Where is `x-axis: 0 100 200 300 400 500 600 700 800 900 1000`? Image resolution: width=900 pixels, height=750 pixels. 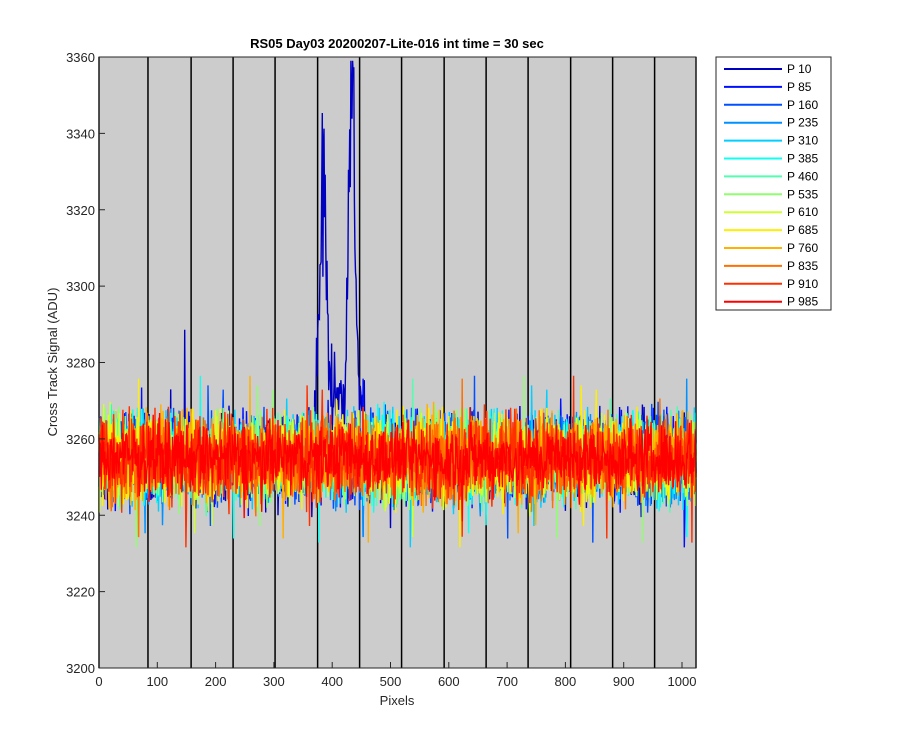 x-axis: 0 100 200 300 400 500 600 700 800 900 1000 is located at coordinates (395, 675).